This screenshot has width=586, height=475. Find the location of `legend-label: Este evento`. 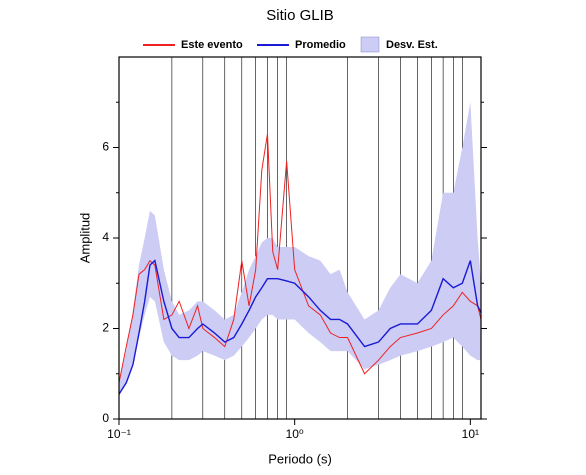

legend-label: Este evento is located at coordinates (212, 45).